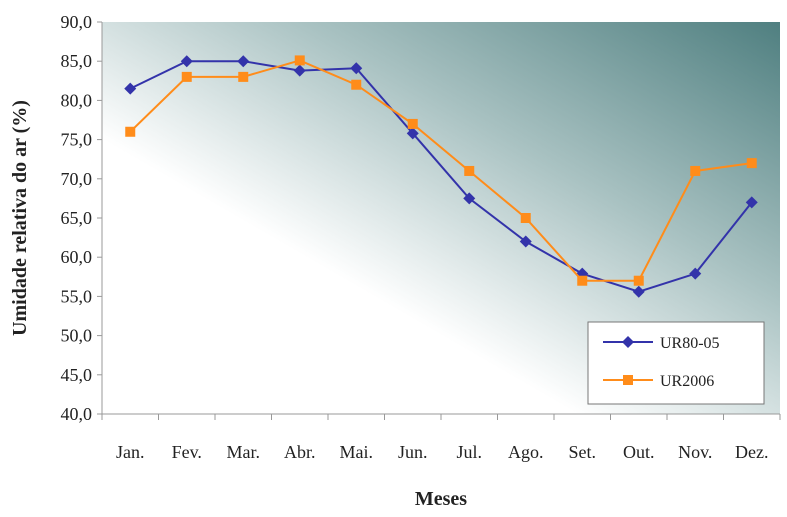  I want to click on y-tick-label: 70,0, so click(77, 179).